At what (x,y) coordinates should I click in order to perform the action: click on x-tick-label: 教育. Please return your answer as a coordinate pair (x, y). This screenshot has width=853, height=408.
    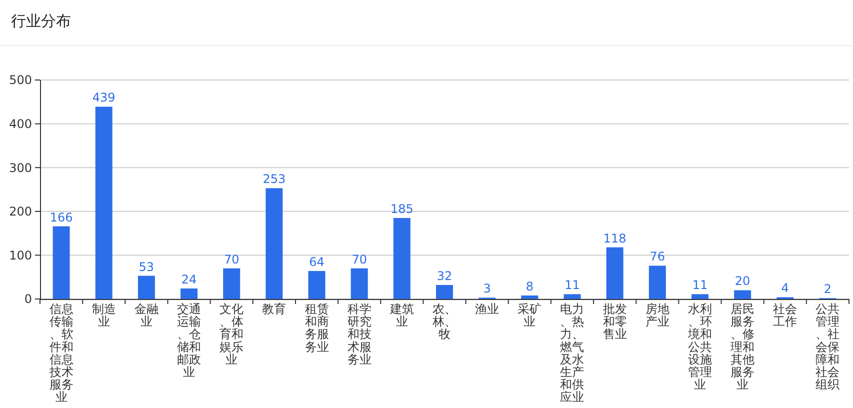
    Looking at the image, I should click on (274, 309).